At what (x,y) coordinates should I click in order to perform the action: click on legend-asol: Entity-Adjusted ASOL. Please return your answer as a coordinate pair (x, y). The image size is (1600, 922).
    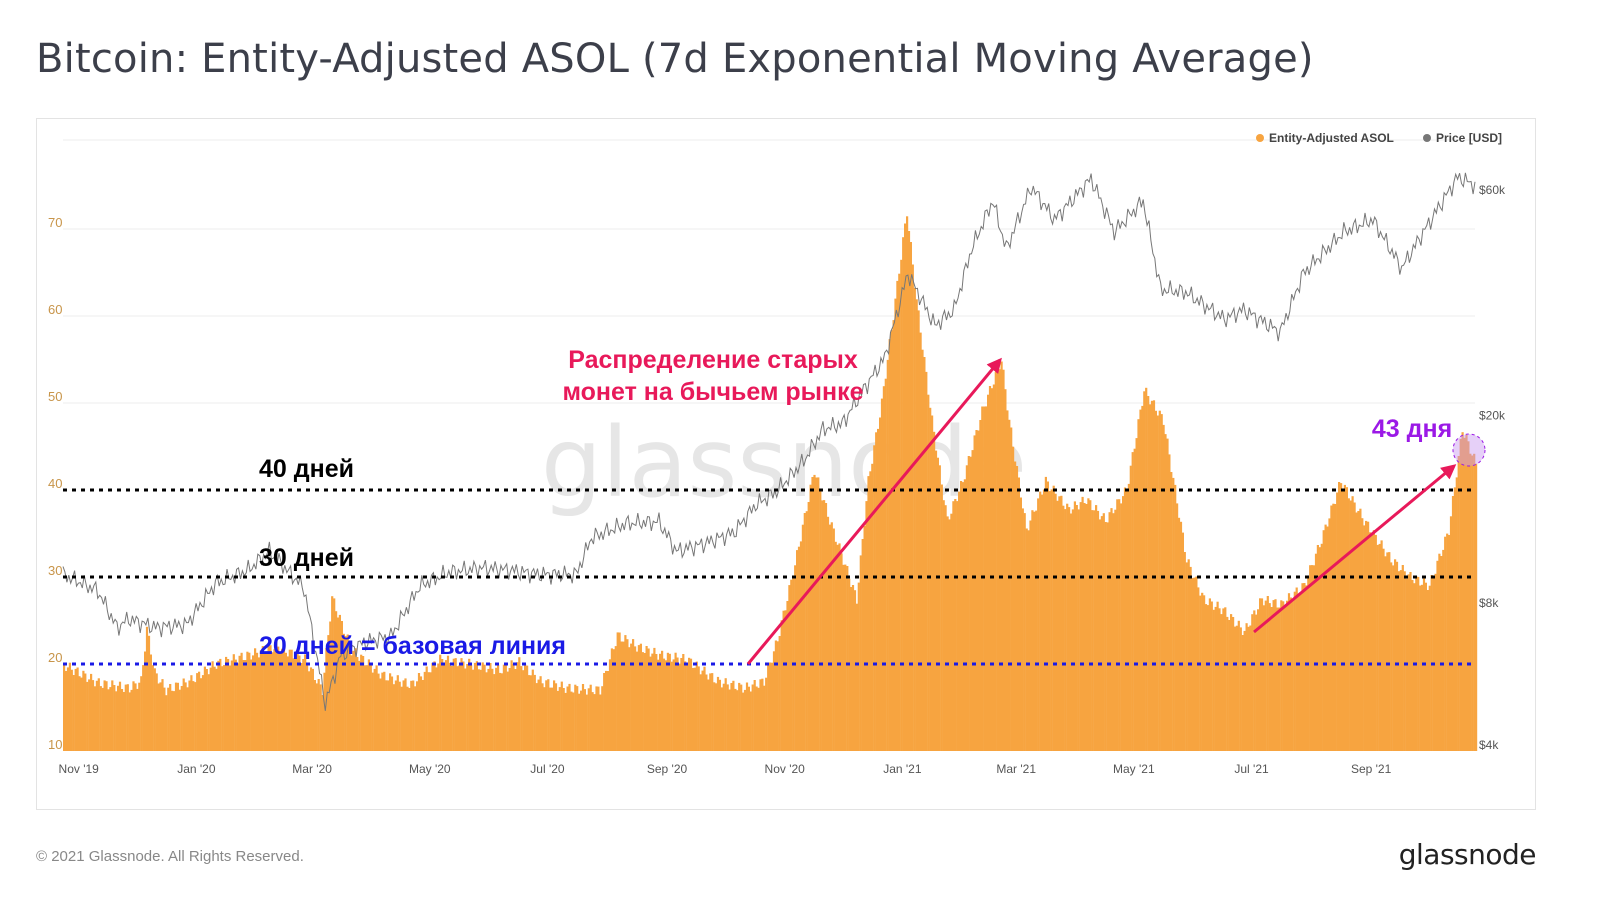
    Looking at the image, I should click on (1331, 138).